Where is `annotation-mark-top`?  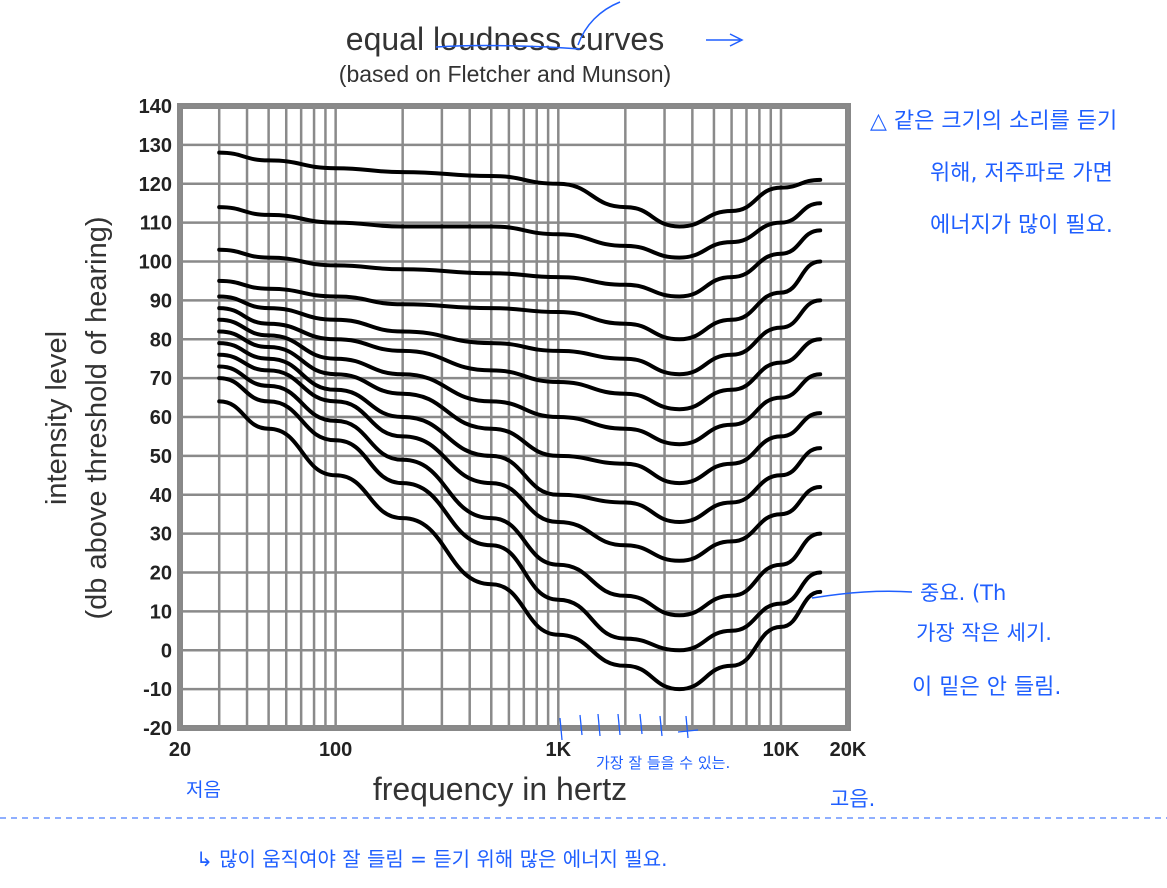 annotation-mark-top is located at coordinates (599, 23).